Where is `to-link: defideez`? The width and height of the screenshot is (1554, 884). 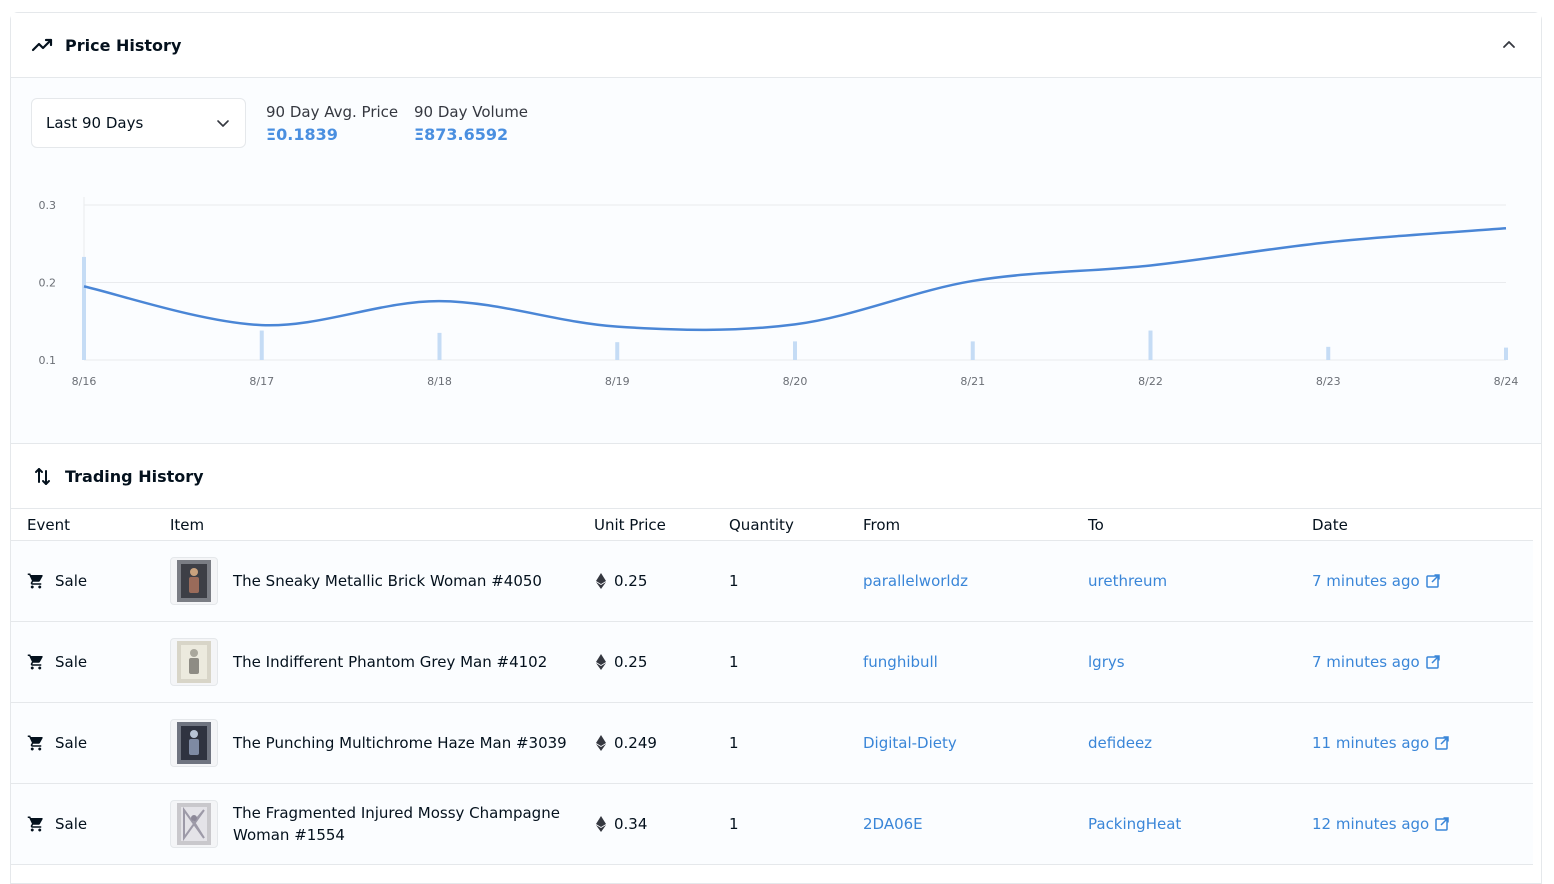
to-link: defideez is located at coordinates (1120, 743).